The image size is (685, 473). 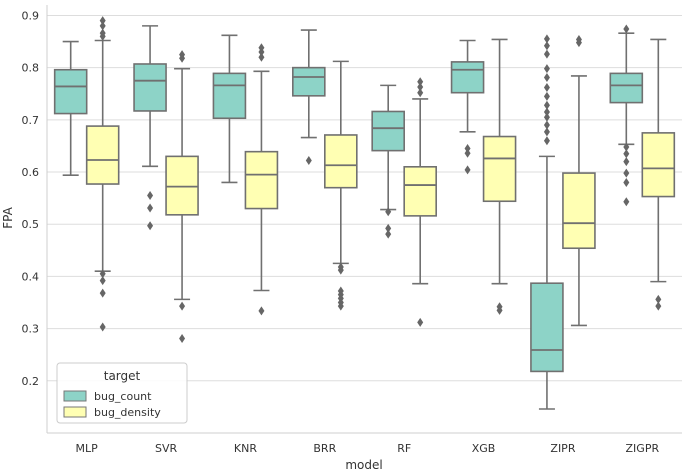 What do you see at coordinates (31, 172) in the screenshot?
I see `y-tick-label: 0.6` at bounding box center [31, 172].